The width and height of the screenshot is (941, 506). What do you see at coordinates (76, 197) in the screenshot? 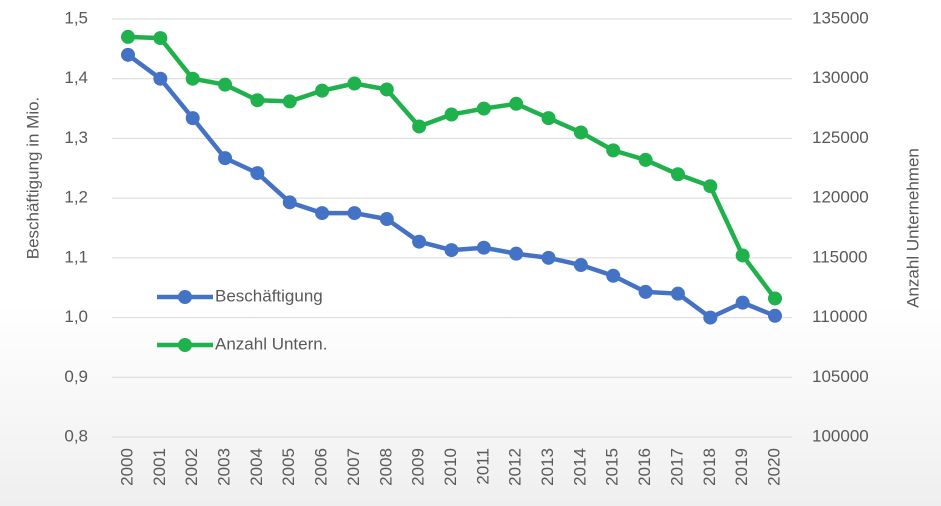
I see `y-tick-label: 1,2` at bounding box center [76, 197].